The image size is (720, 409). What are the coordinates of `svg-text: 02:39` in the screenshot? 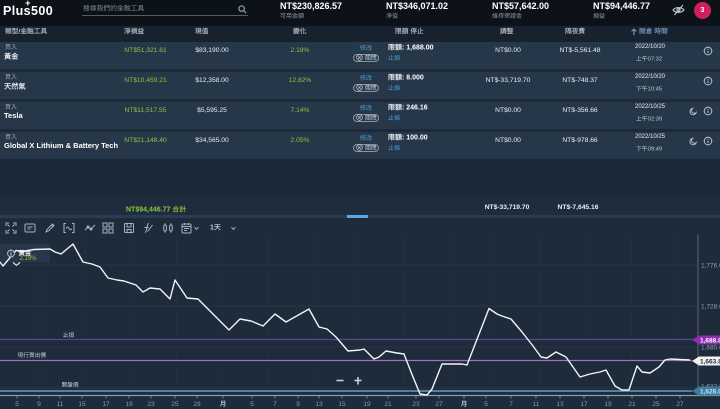 It's located at (654, 120).